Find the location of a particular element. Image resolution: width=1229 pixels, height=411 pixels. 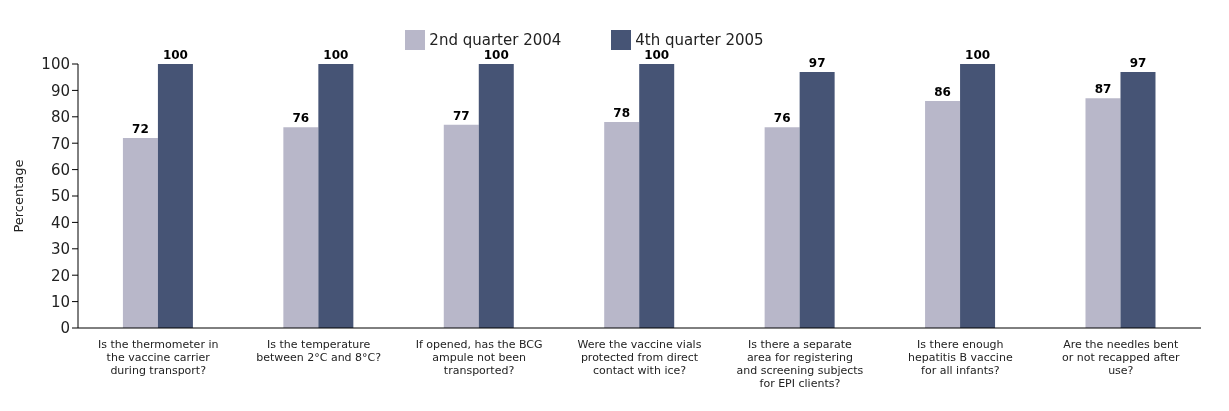

y-tick-label: 10 is located at coordinates (60, 301).